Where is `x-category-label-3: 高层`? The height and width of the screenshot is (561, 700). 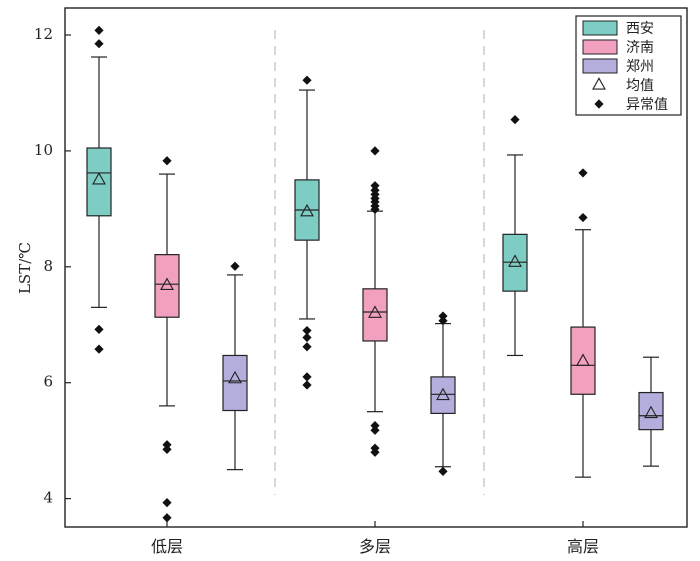
x-category-label-3: 高层 is located at coordinates (583, 546).